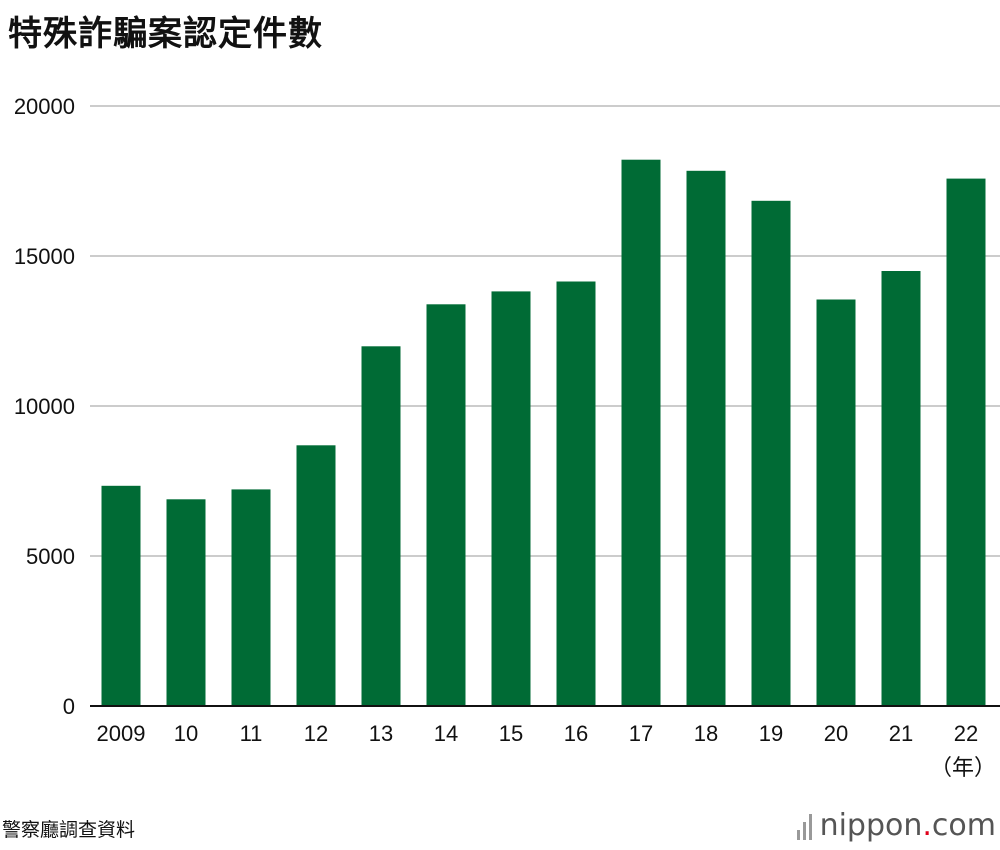 The height and width of the screenshot is (850, 1000). What do you see at coordinates (69, 706) in the screenshot?
I see `y-tick-label: 0` at bounding box center [69, 706].